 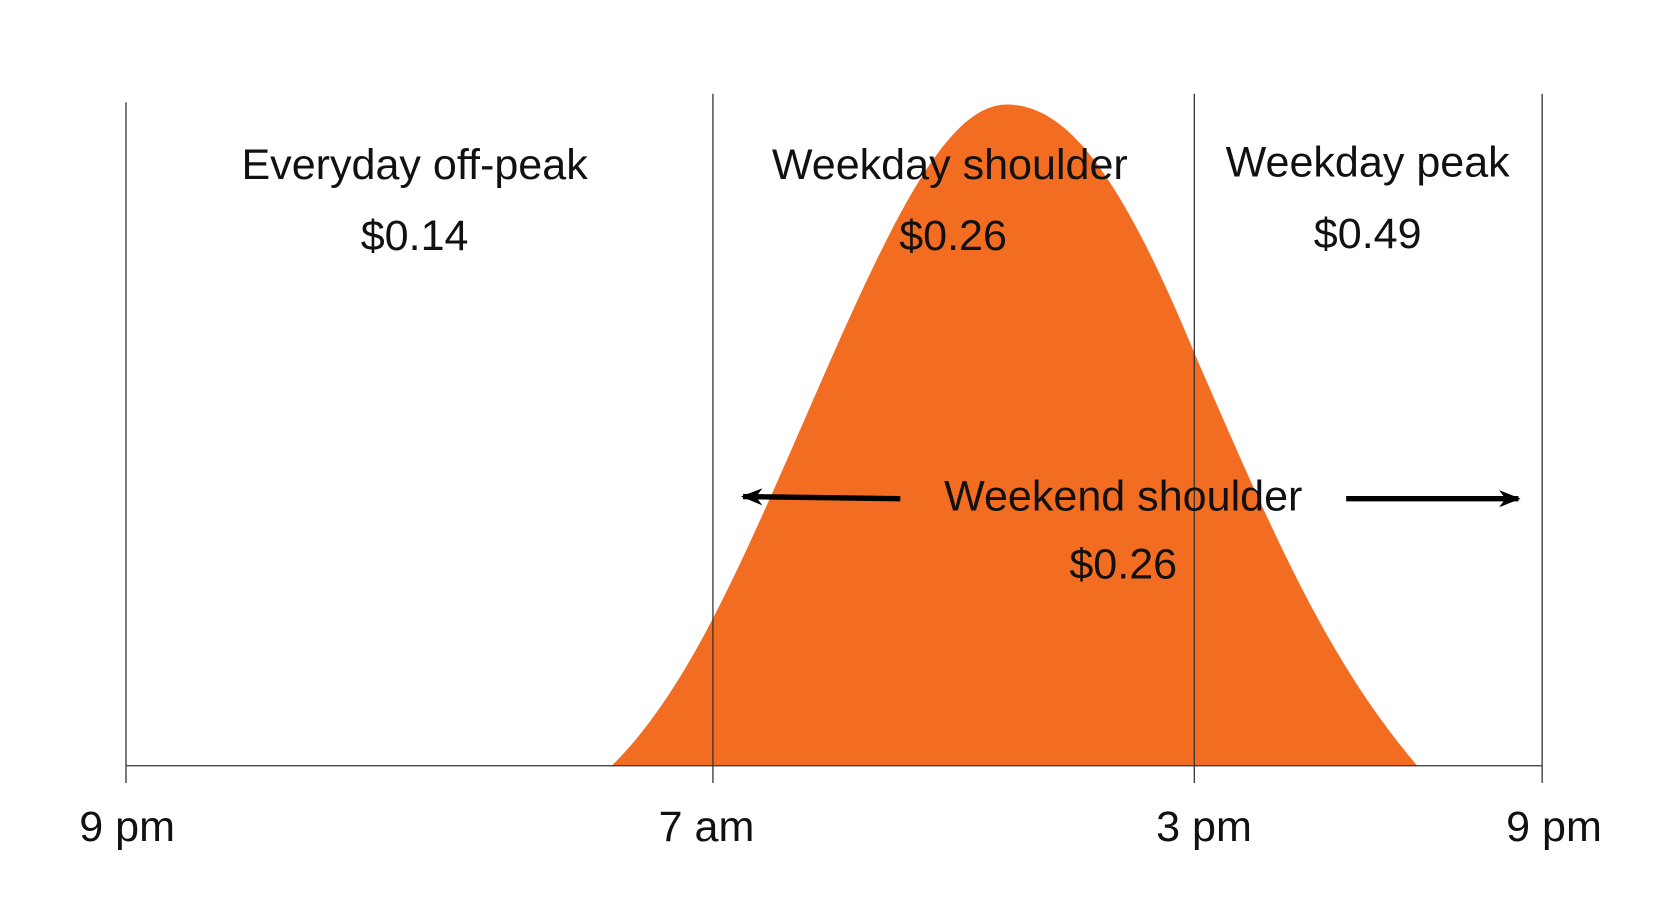 I want to click on zone-price: $0.14, so click(x=415, y=236).